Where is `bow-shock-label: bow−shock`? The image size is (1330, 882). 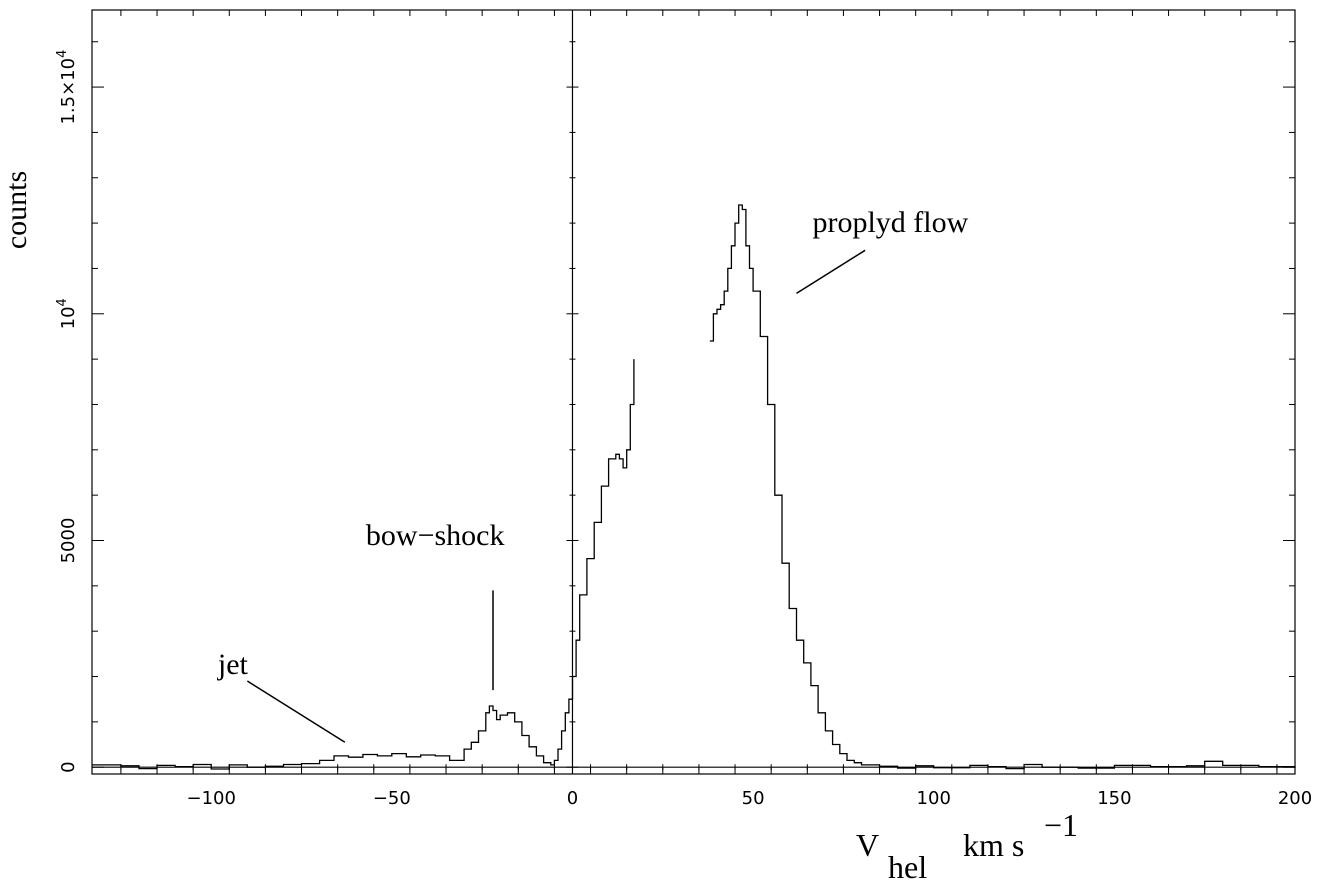 bow-shock-label: bow−shock is located at coordinates (435, 535).